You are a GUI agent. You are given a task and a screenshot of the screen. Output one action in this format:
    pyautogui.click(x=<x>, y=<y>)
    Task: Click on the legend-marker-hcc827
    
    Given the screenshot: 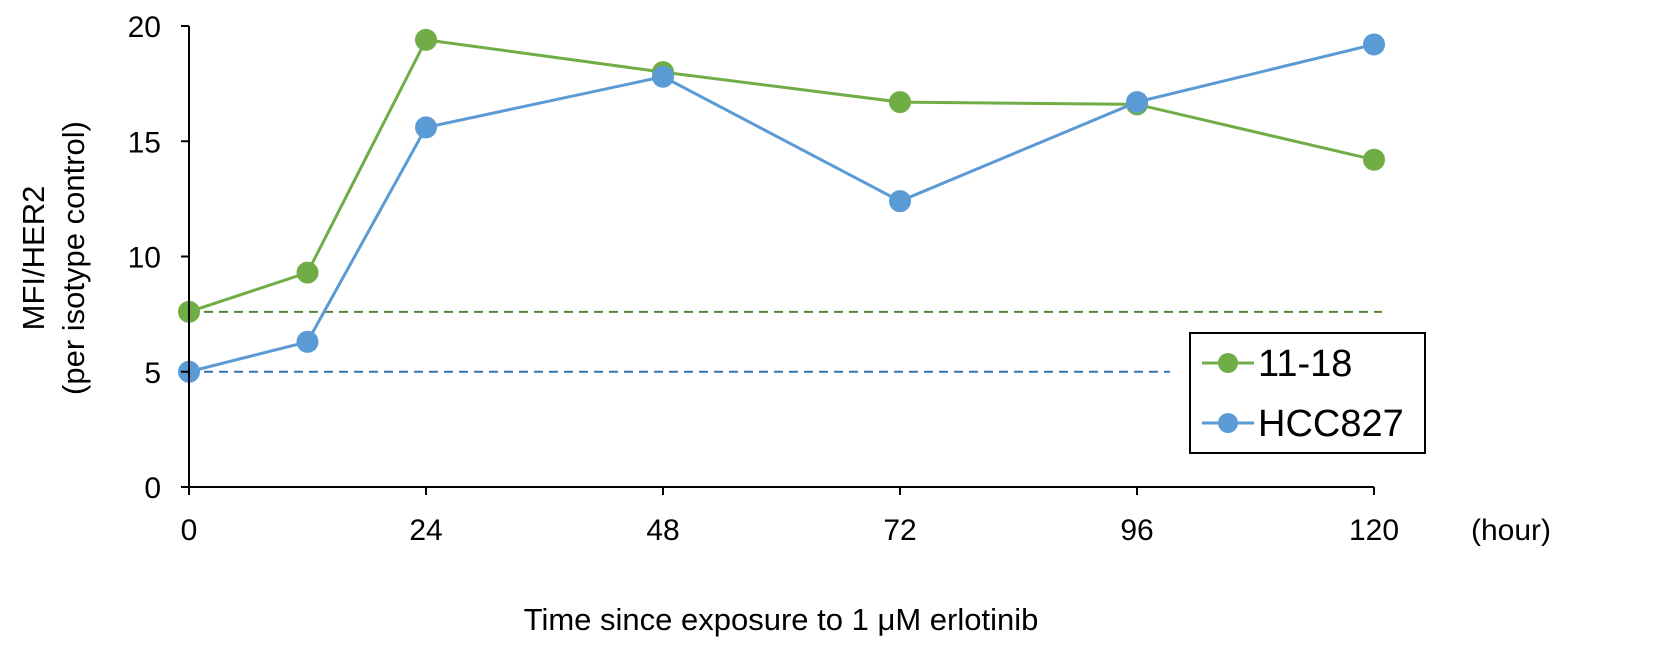 What is the action you would take?
    pyautogui.click(x=1228, y=423)
    